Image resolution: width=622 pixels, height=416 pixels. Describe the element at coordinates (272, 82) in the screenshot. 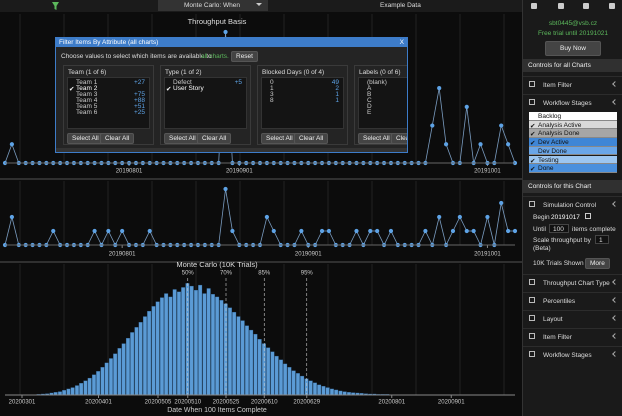

I see `item-label: 0` at that location.